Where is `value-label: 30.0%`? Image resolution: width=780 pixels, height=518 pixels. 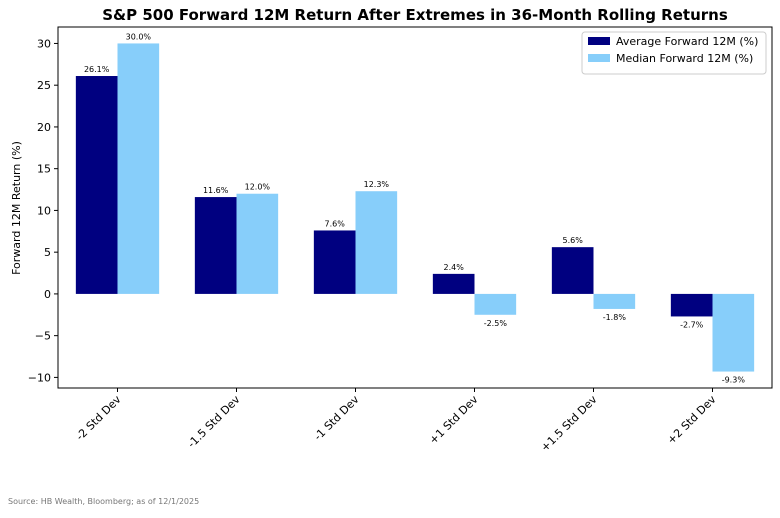
value-label: 30.0% is located at coordinates (139, 36).